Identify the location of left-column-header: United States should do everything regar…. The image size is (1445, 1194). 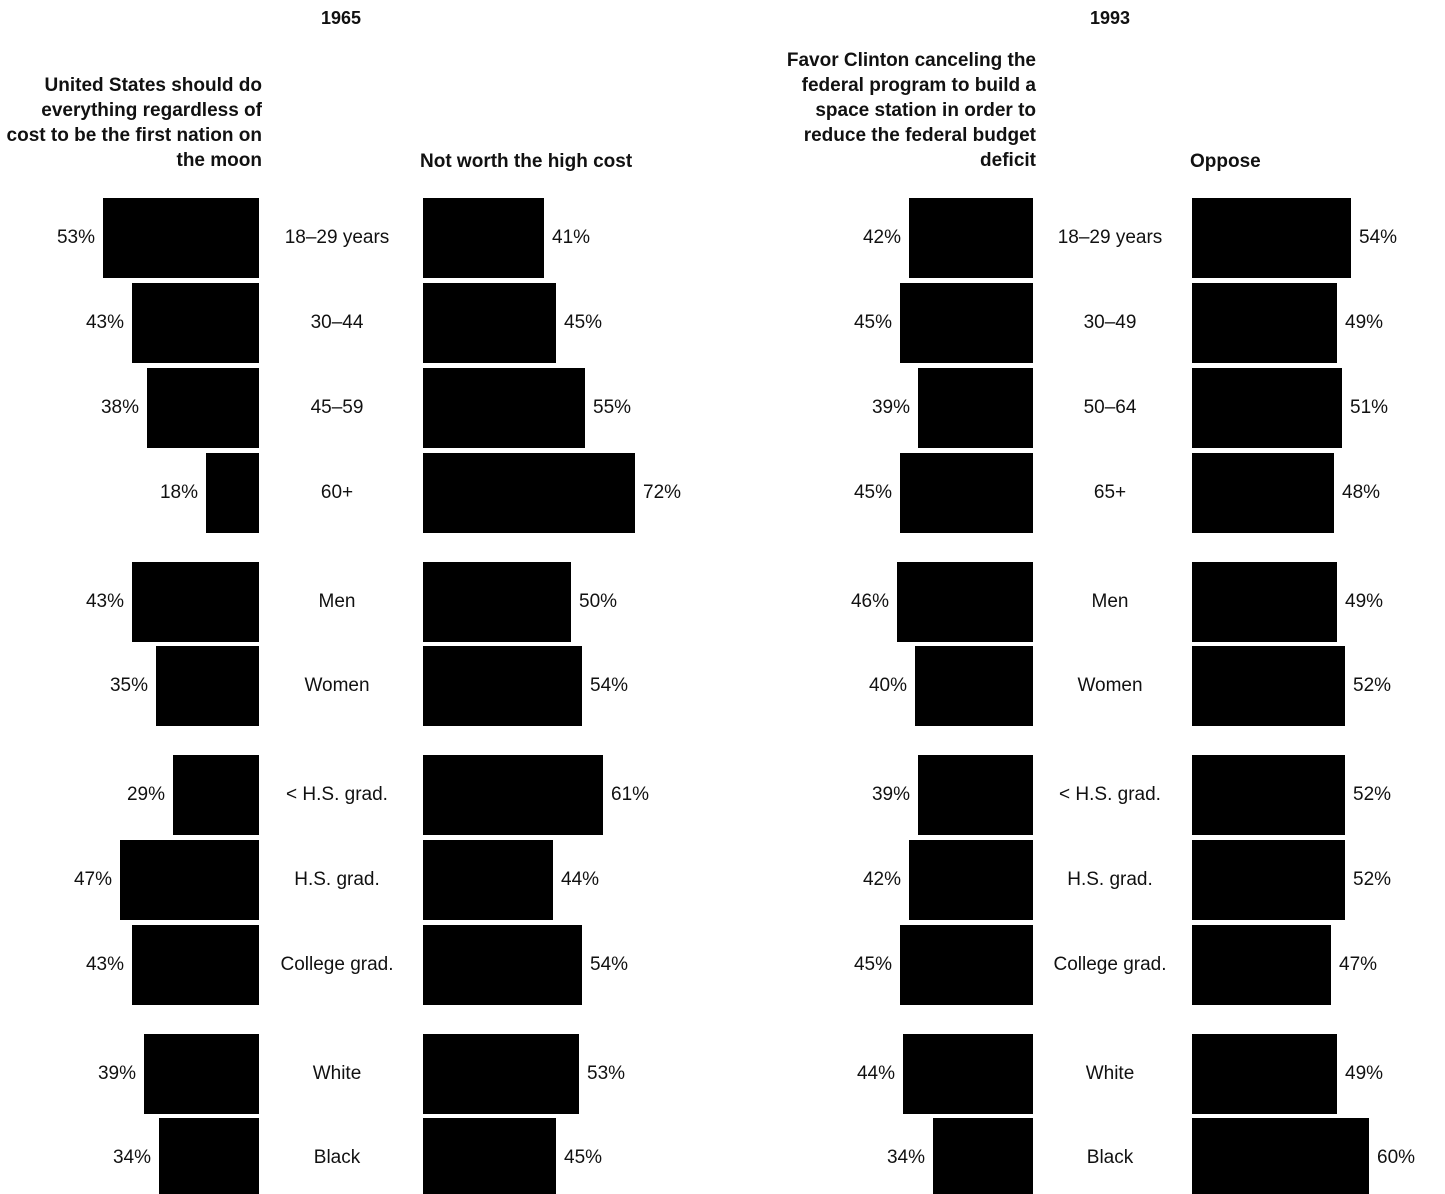
(134, 123).